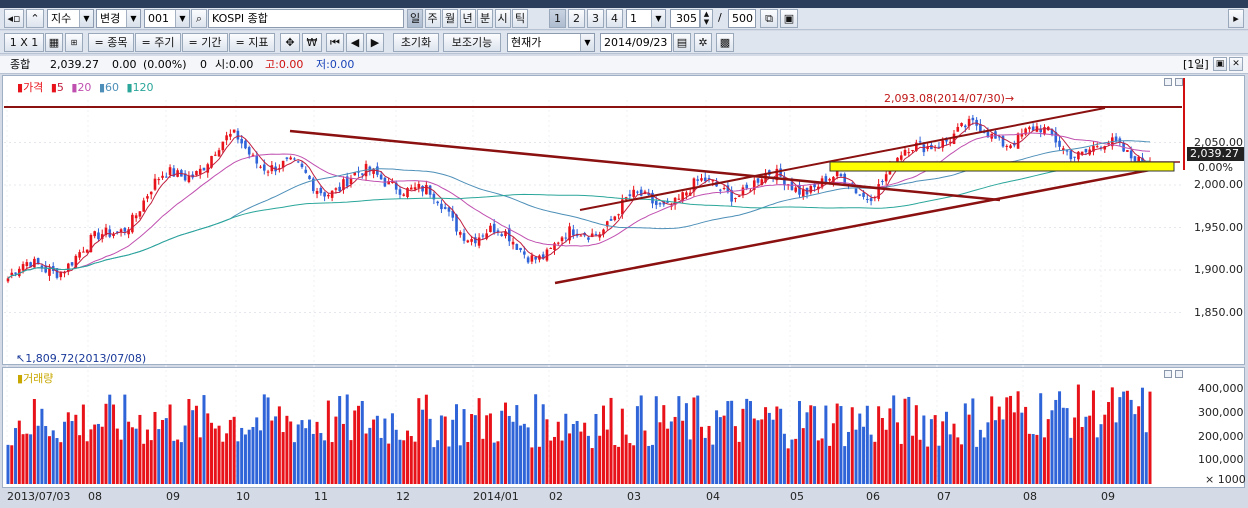 This screenshot has height=508, width=1248. I want to click on indicator-button: = 지표, so click(252, 42).